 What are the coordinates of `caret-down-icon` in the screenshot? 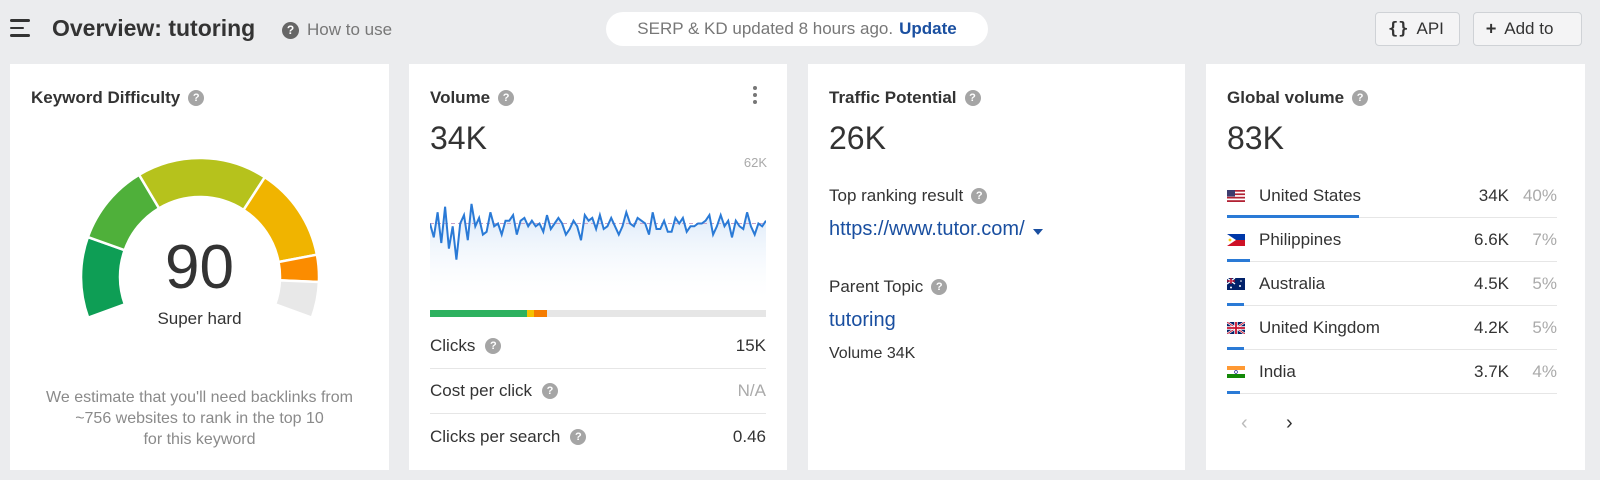 It's located at (1037, 231).